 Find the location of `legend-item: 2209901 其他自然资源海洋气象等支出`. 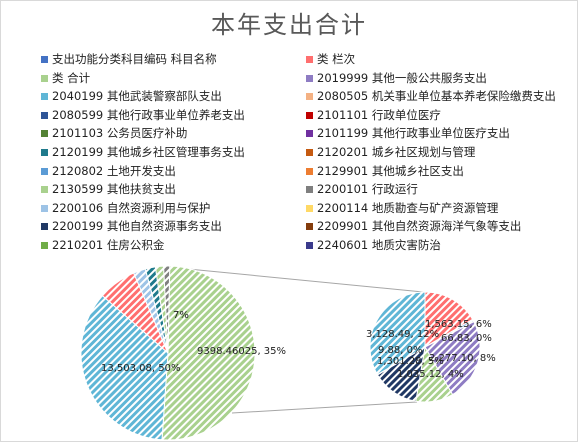

legend-item: 2209901 其他自然资源海洋气象等支出 is located at coordinates (413, 226).